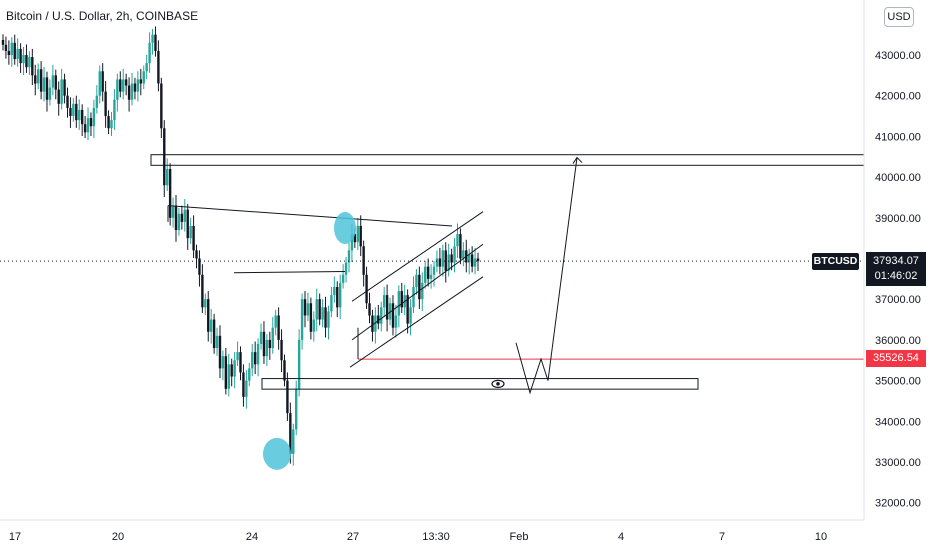 This screenshot has width=932, height=550. Describe the element at coordinates (418, 537) in the screenshot. I see `time-axis: 17 20 24 27 13:30 Feb 4 7 10` at that location.